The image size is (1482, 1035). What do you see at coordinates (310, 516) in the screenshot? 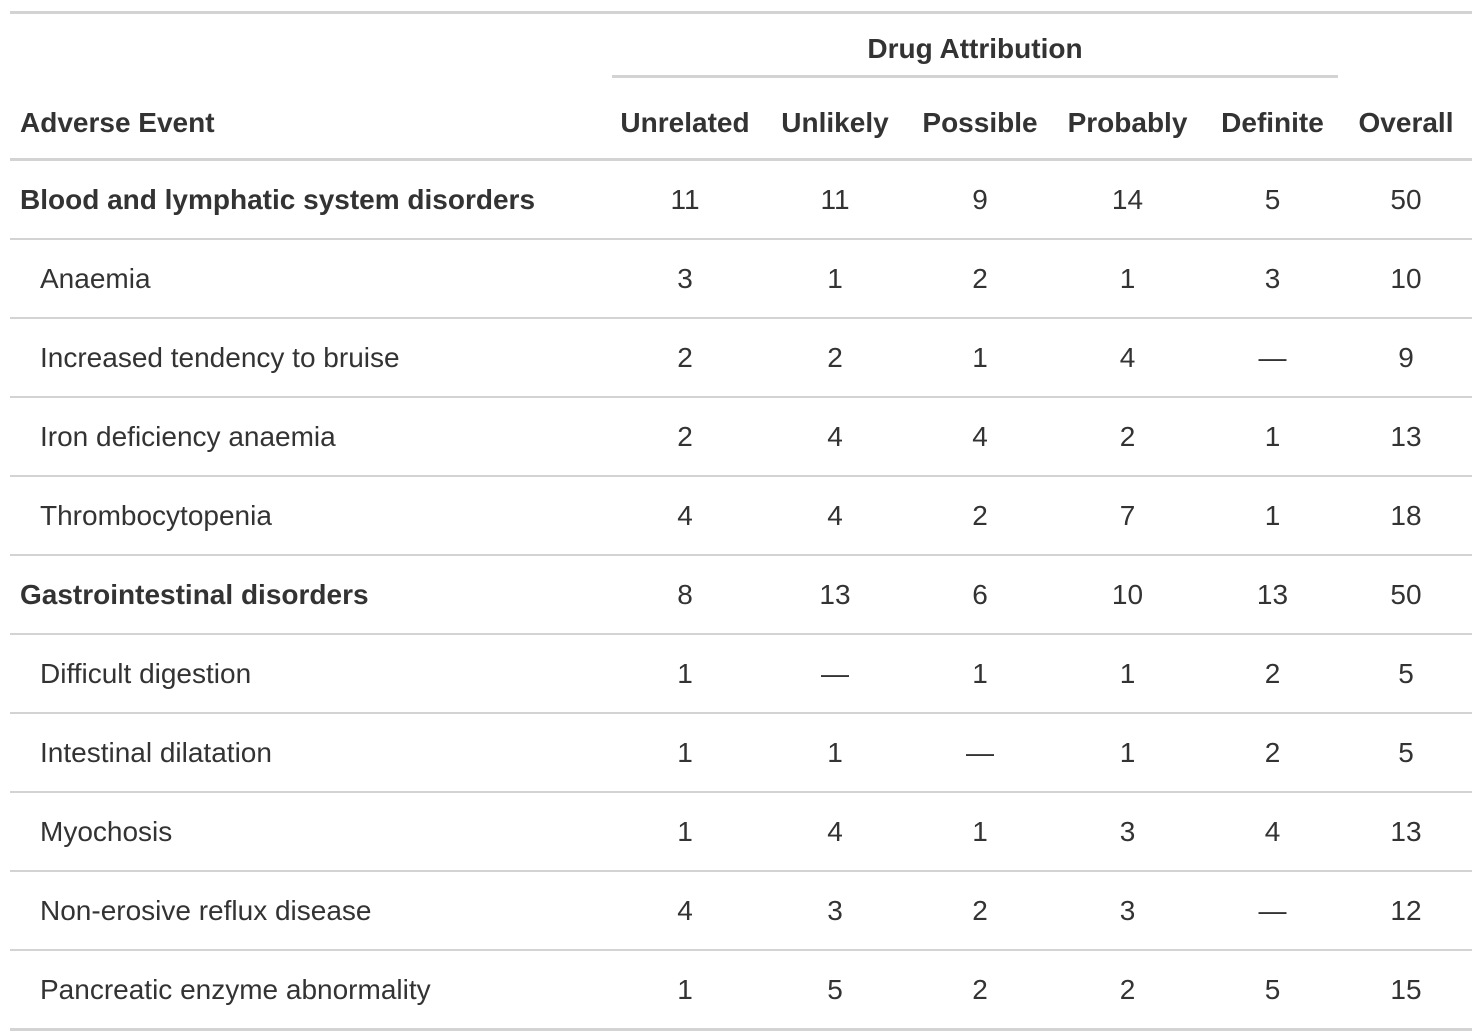
I see `event-row-label: Thrombocytopenia` at bounding box center [310, 516].